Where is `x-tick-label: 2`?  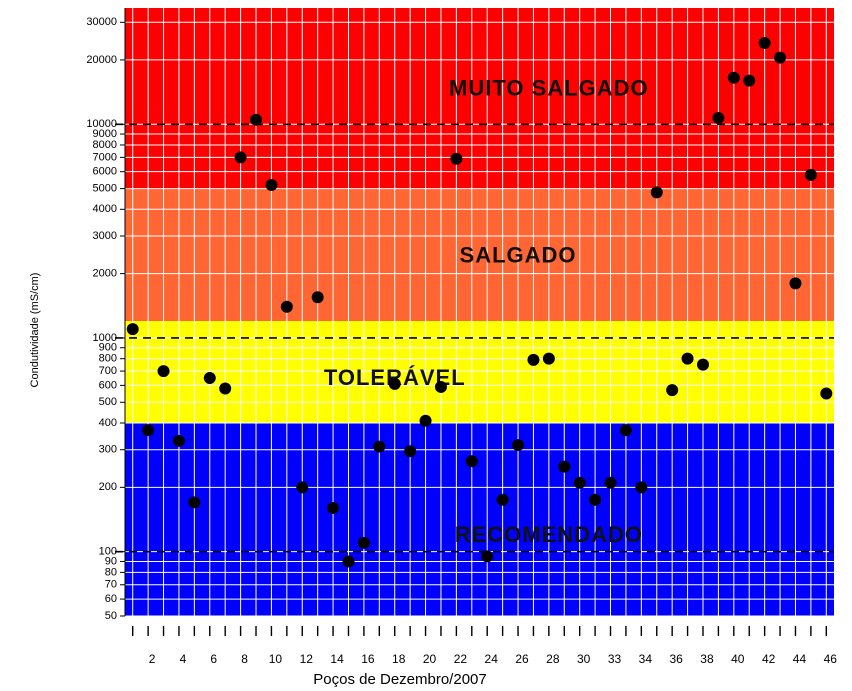
x-tick-label: 2 is located at coordinates (152, 659).